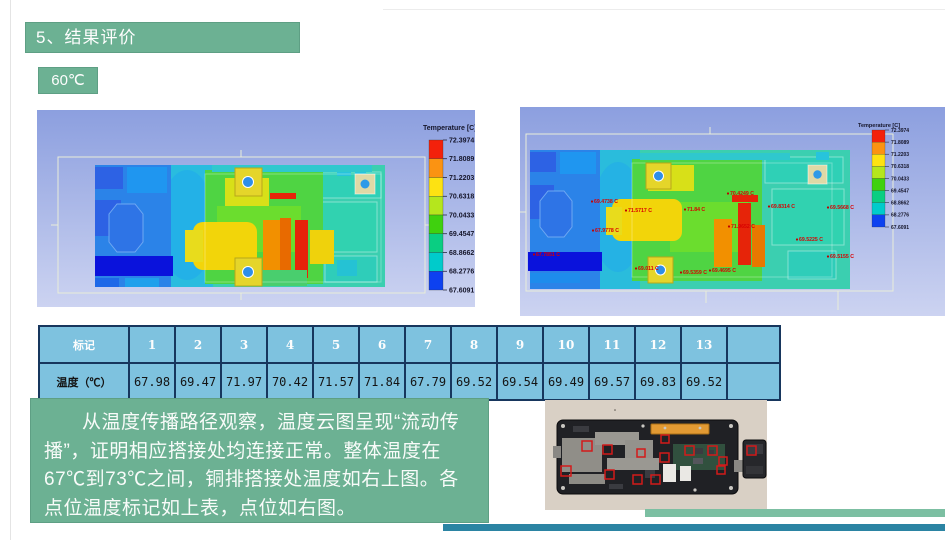  I want to click on point-label: 69.5359 C, so click(695, 273).